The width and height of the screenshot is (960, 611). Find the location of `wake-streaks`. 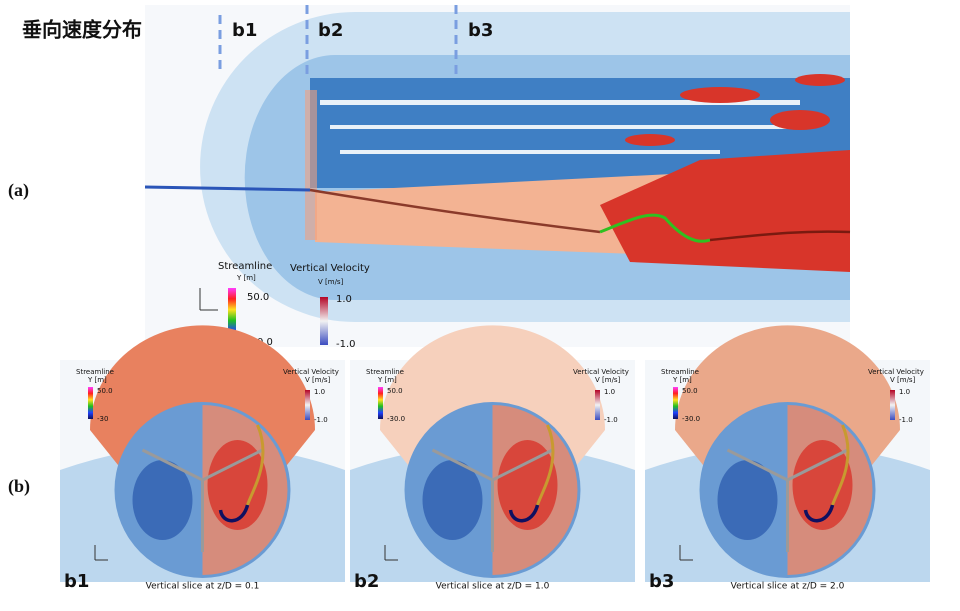

wake-streaks is located at coordinates (560, 127).